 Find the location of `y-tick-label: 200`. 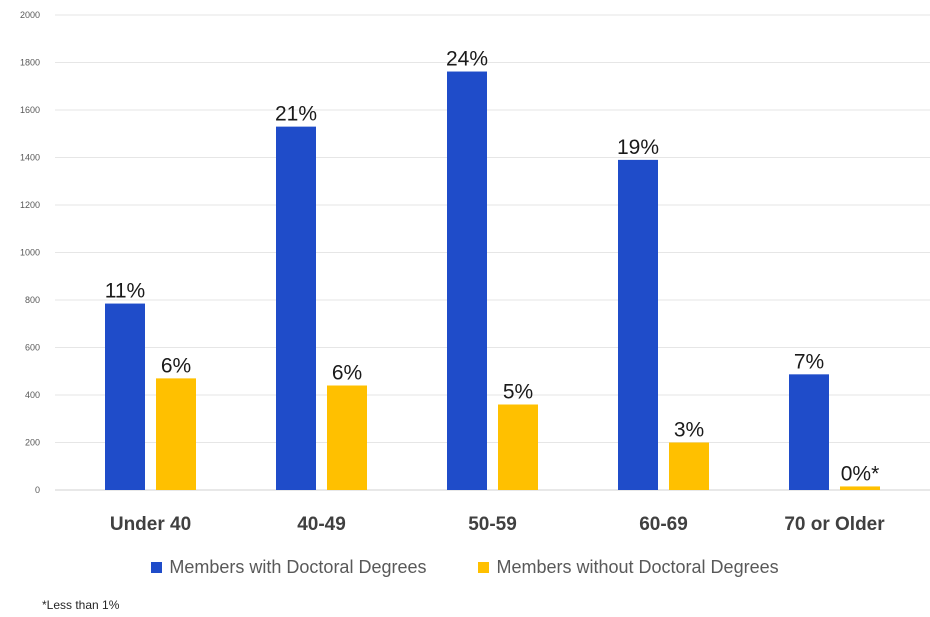

y-tick-label: 200 is located at coordinates (32, 443).